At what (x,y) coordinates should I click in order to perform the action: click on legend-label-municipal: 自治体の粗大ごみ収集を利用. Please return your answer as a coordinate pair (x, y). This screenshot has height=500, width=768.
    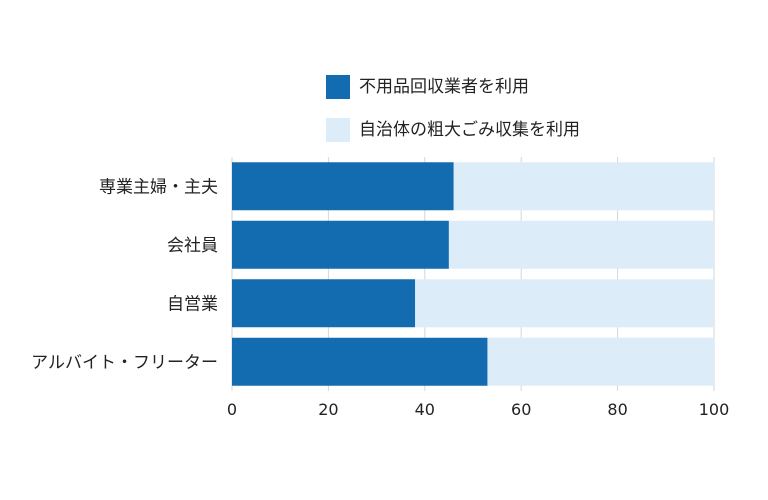
    Looking at the image, I should click on (469, 130).